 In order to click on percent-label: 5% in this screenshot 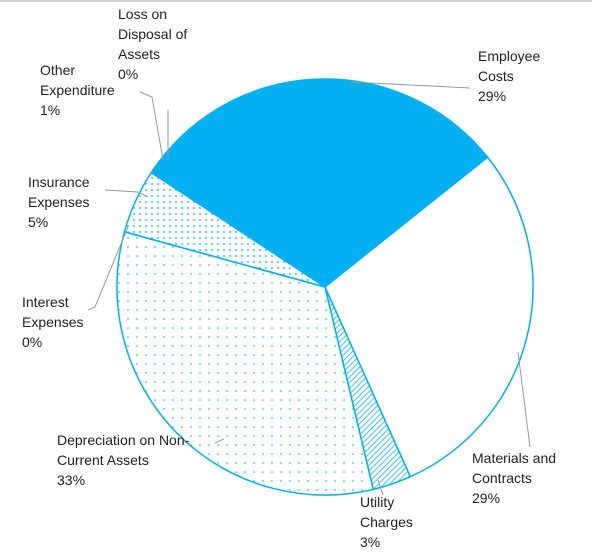, I will do `click(38, 222)`.